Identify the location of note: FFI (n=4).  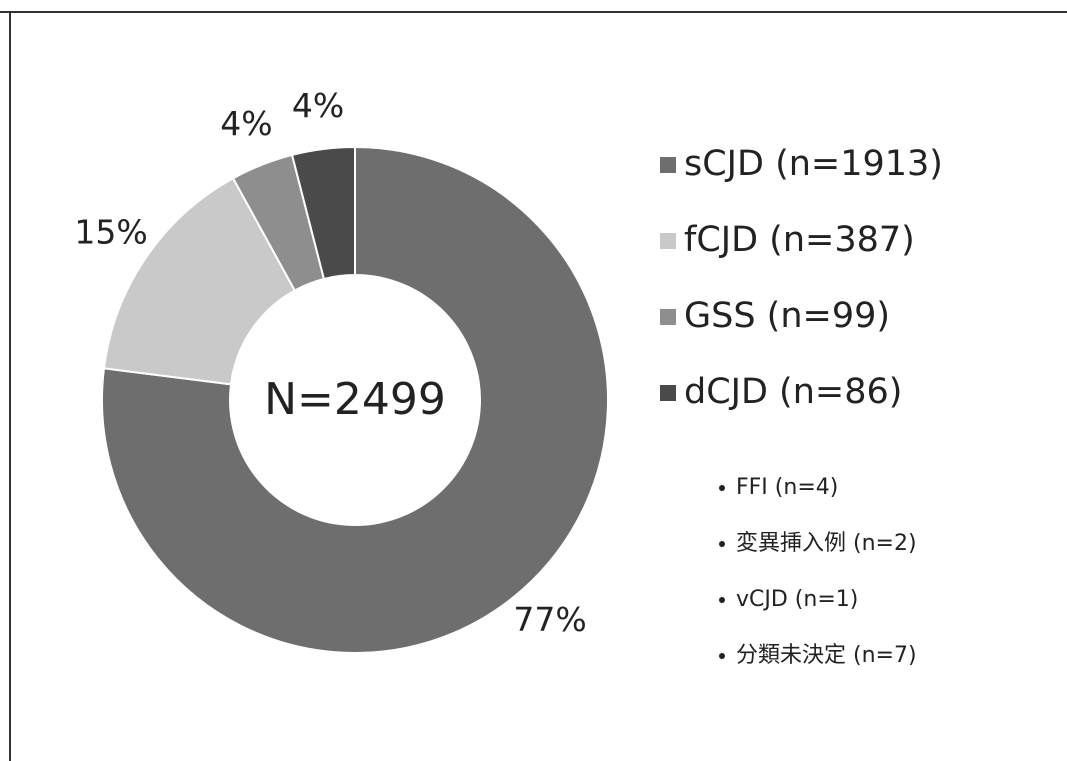
(787, 487).